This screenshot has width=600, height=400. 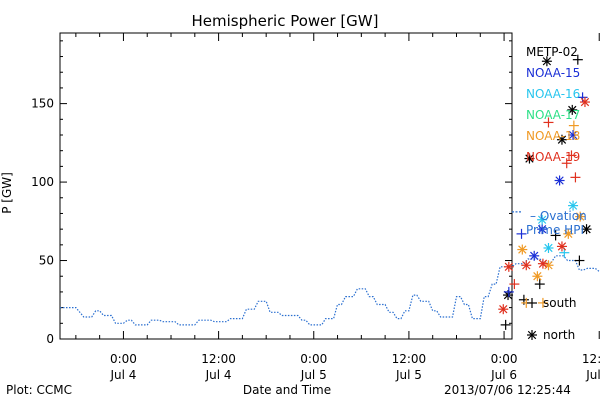 I want to click on y-axis-label: P [GW], so click(x=7, y=193).